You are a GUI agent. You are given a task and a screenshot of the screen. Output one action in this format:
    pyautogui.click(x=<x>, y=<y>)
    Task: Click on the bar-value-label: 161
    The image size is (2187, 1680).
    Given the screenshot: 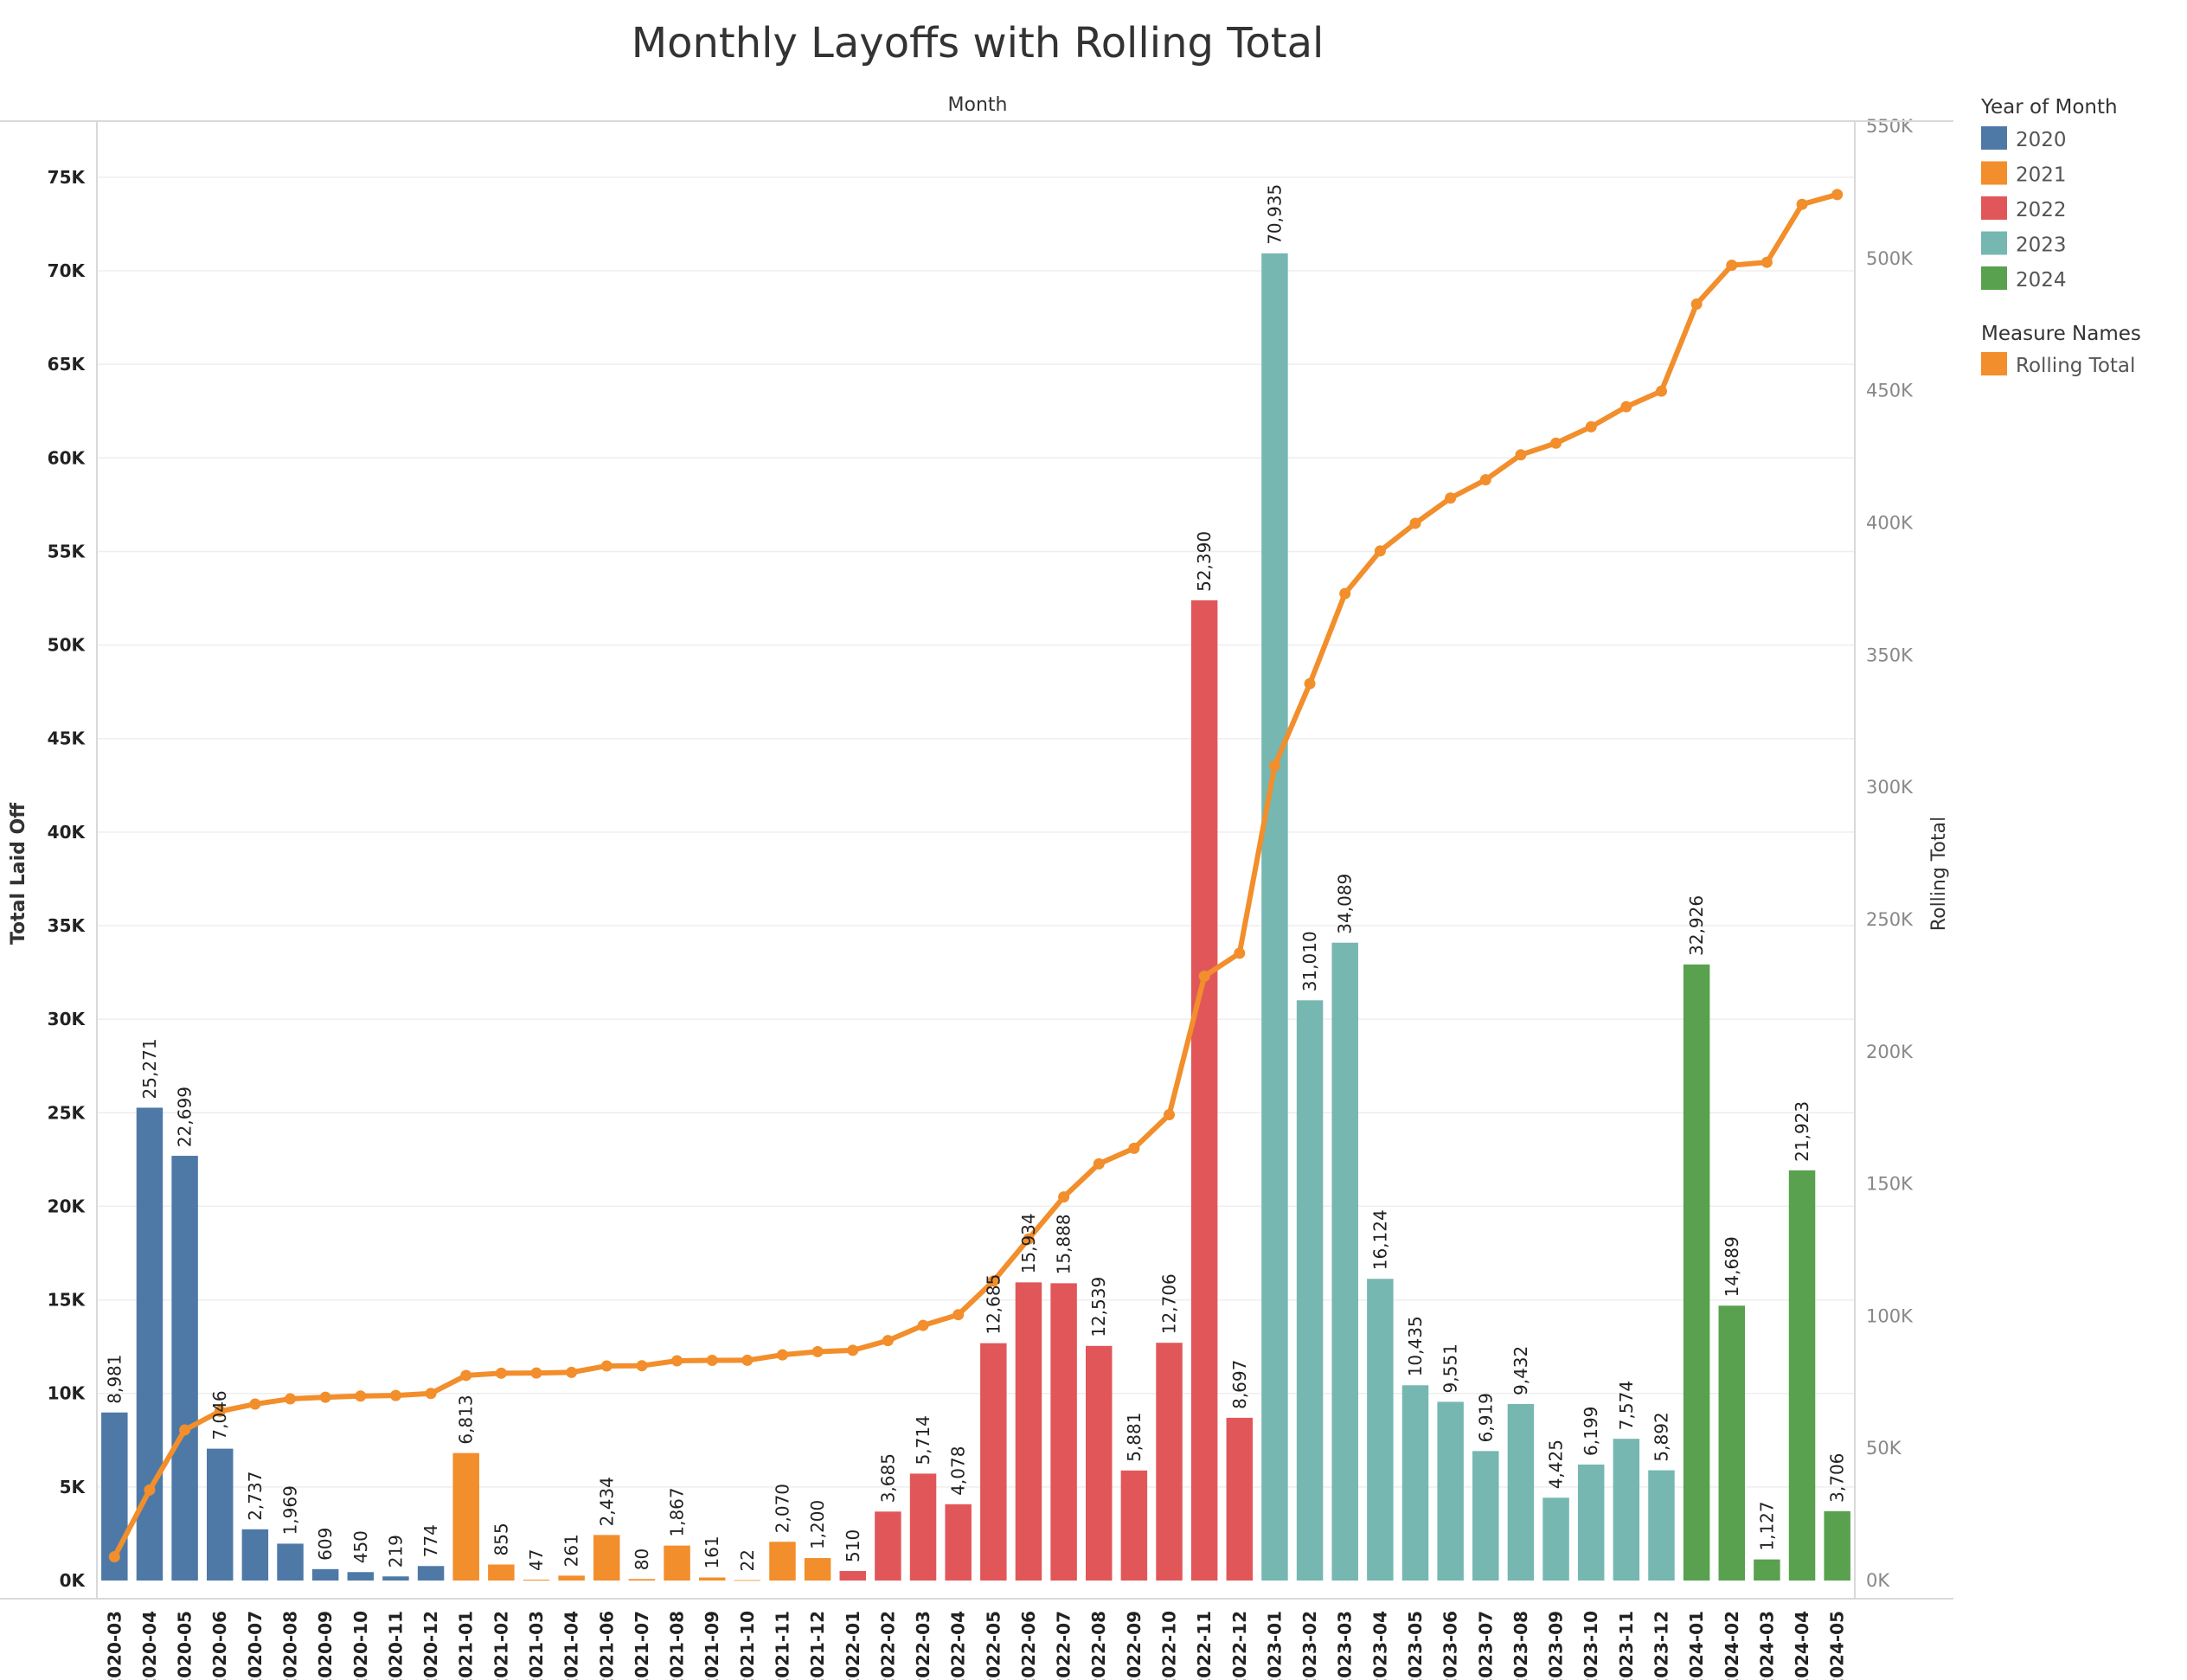 What is the action you would take?
    pyautogui.click(x=712, y=1552)
    